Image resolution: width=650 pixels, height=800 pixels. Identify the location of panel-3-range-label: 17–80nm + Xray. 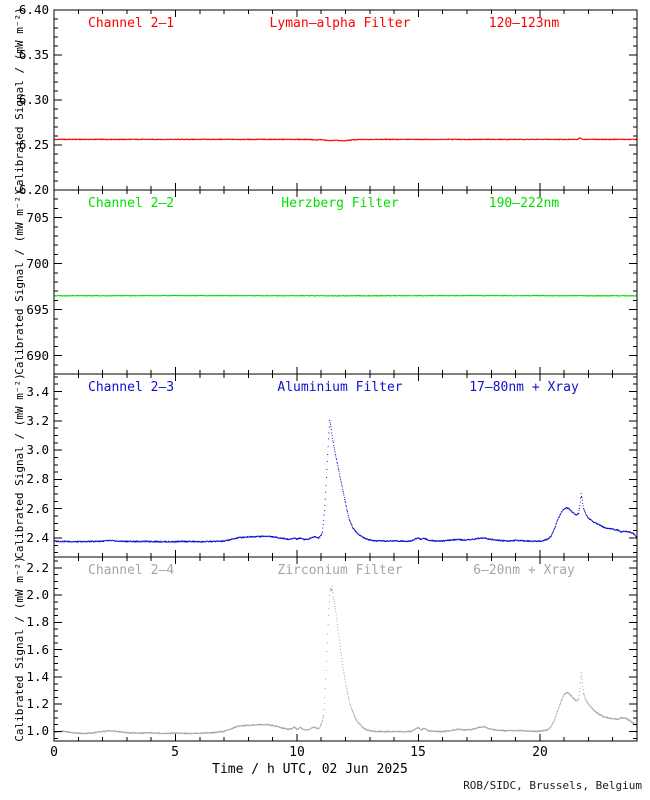
(524, 387).